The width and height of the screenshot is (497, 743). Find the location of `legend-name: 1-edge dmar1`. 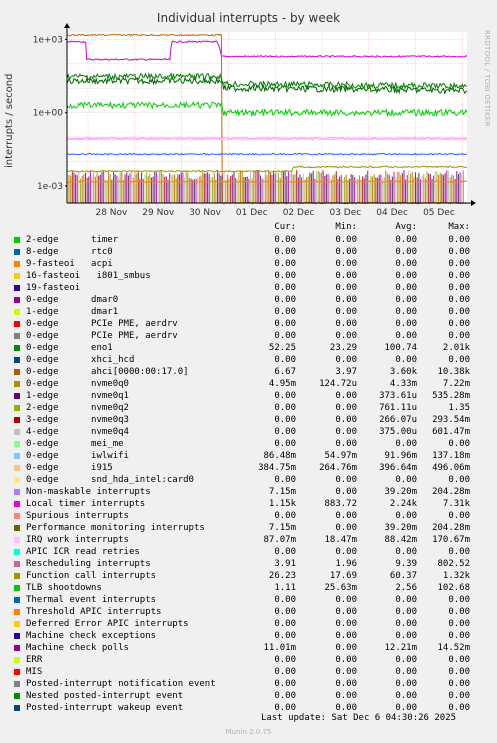

legend-name: 1-edge dmar1 is located at coordinates (72, 312).